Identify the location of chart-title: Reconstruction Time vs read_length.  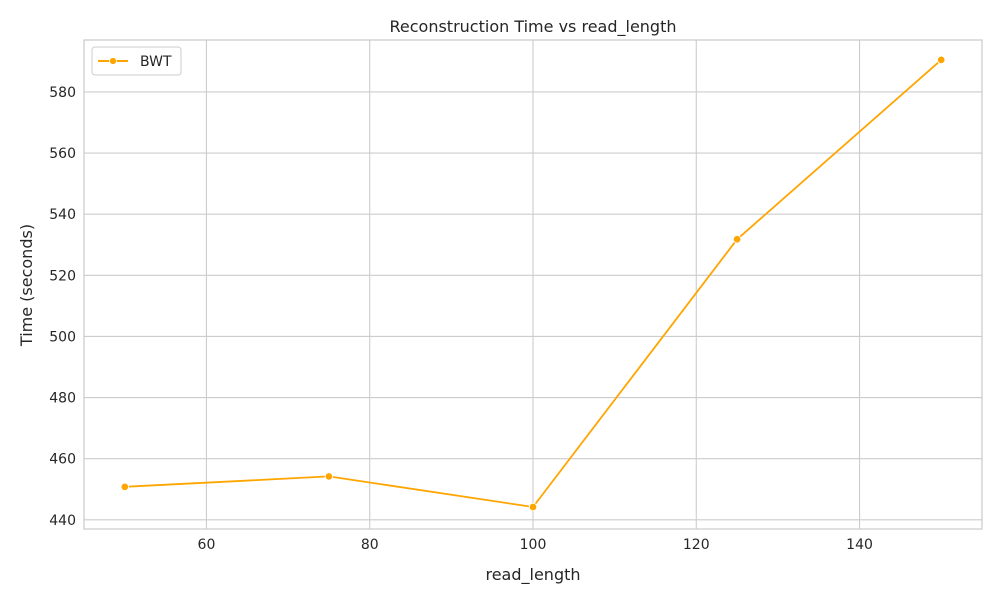
(533, 27).